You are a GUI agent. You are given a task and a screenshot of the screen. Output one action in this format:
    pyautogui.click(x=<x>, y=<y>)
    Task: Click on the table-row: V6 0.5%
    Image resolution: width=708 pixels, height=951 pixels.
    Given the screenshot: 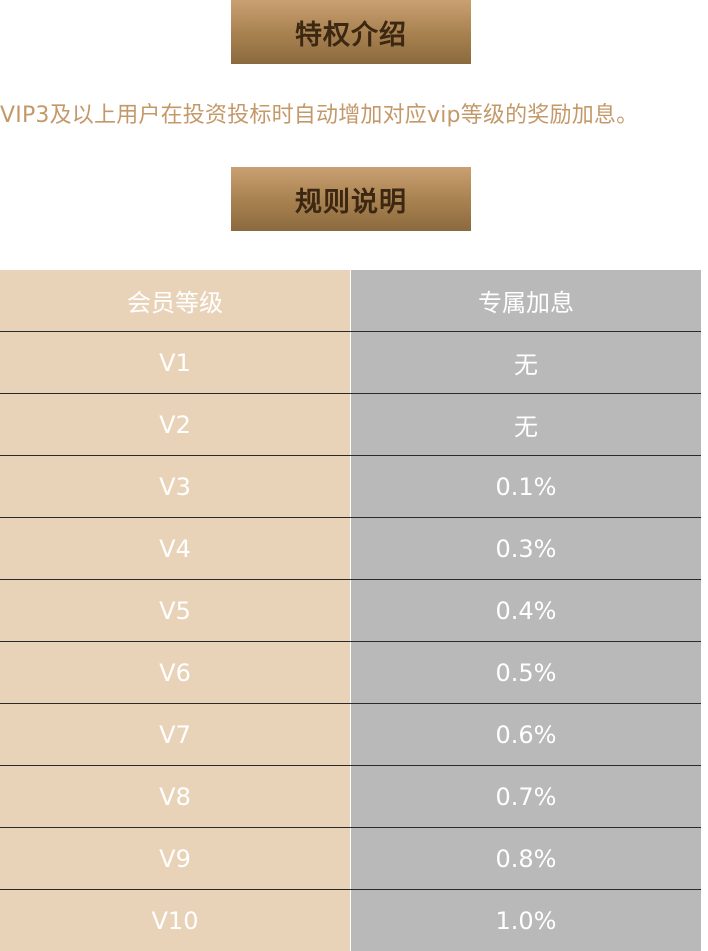 What is the action you would take?
    pyautogui.click(x=350, y=672)
    